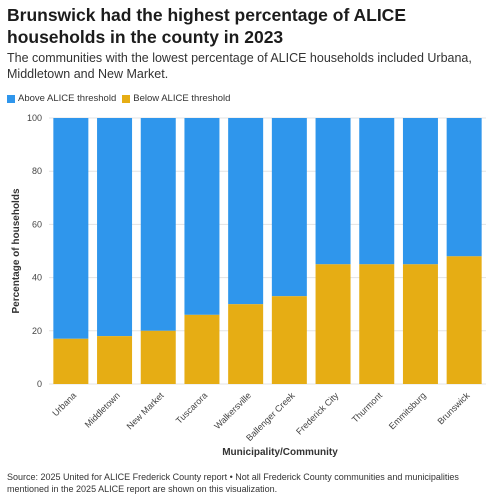  I want to click on x-tick-label: Brunswick, so click(453, 408).